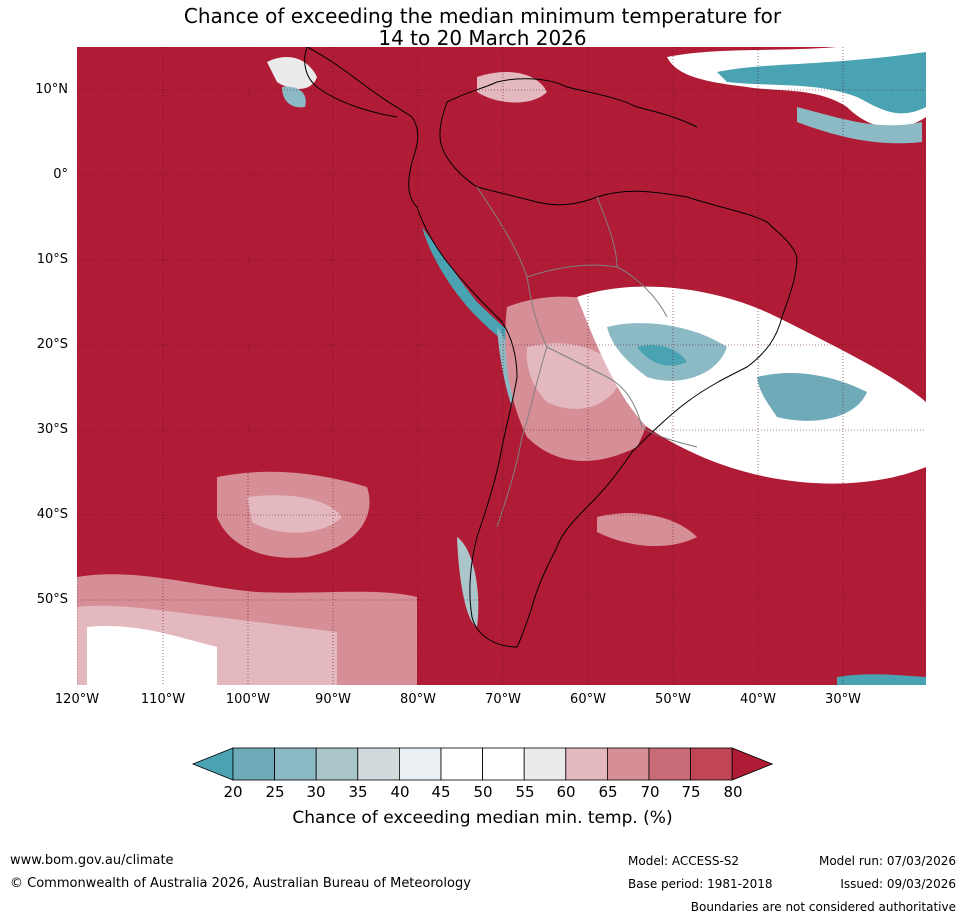  I want to click on footer-url: www.bom.gov.au/climate, so click(92, 860).